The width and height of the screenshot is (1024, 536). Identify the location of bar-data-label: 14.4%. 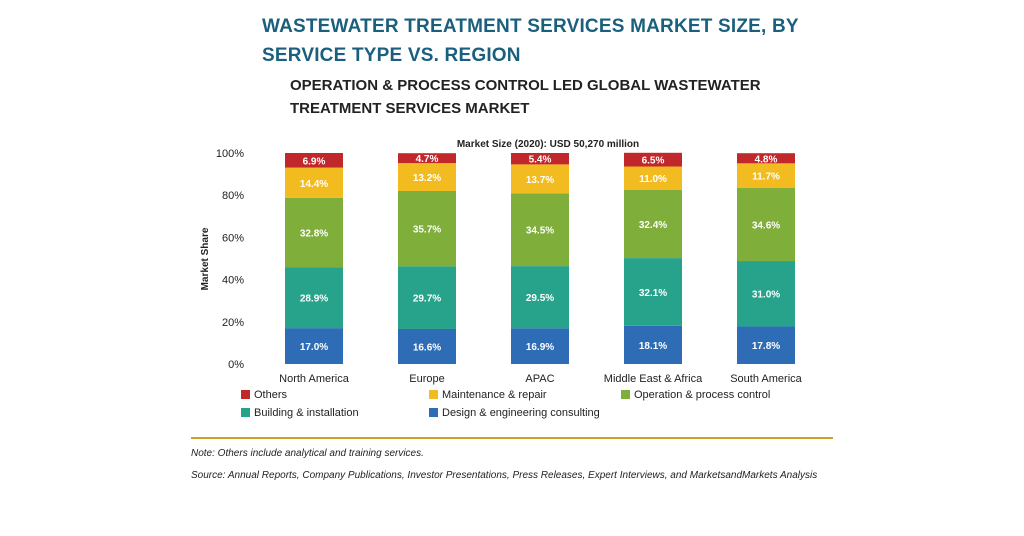
(314, 184).